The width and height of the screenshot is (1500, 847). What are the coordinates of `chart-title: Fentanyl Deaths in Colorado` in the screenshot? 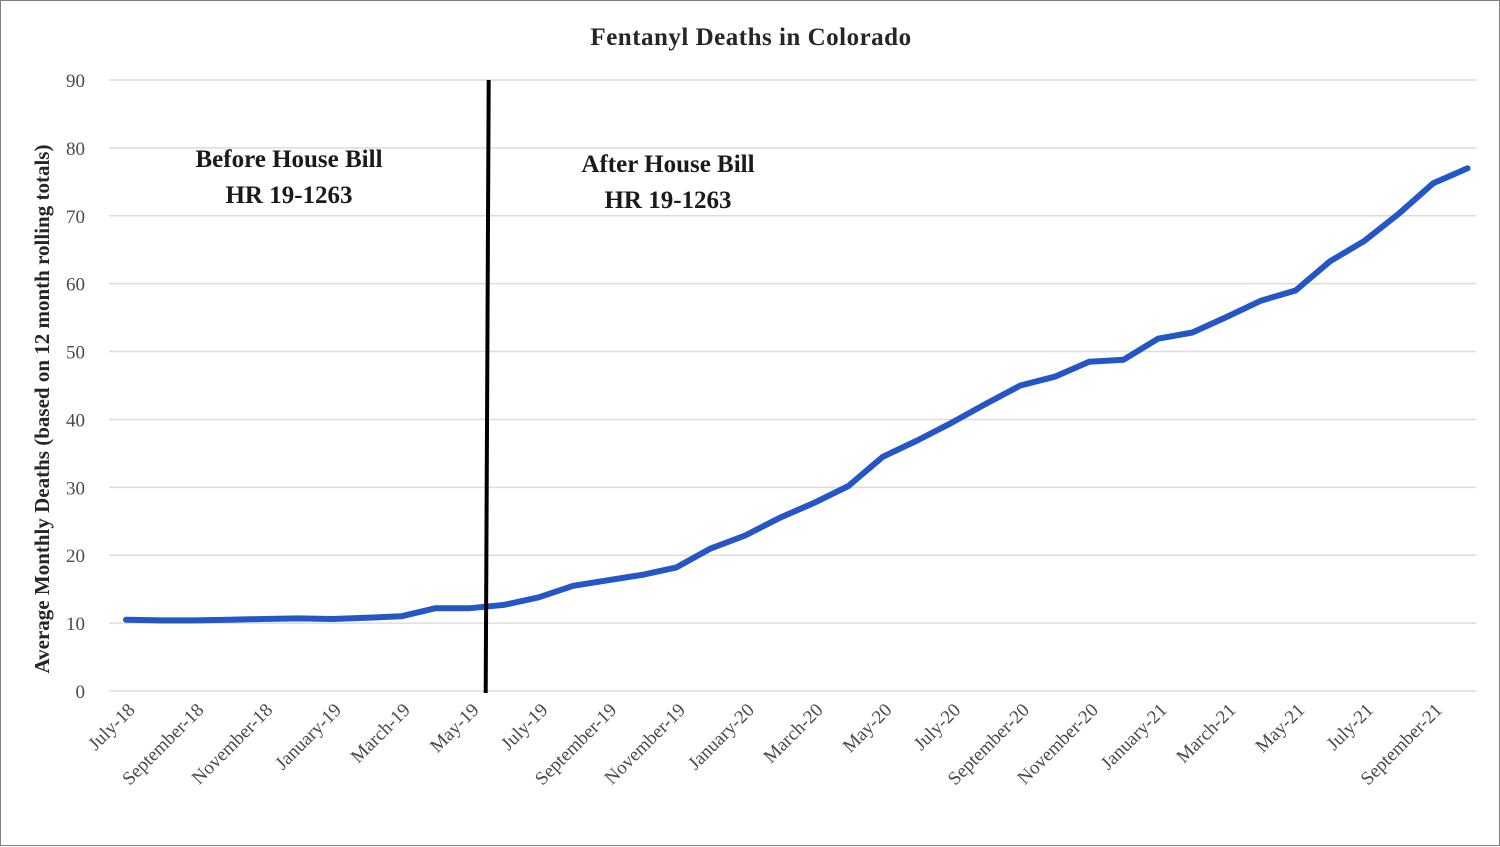 It's located at (750, 37).